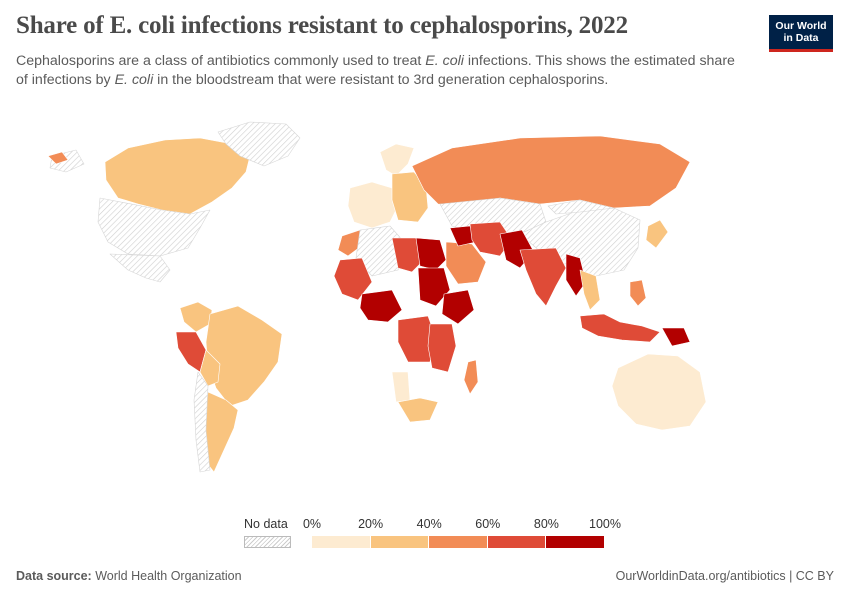 The width and height of the screenshot is (850, 600). I want to click on footer-url: OurWorldinData.org/antibiotics | CC BY, so click(724, 576).